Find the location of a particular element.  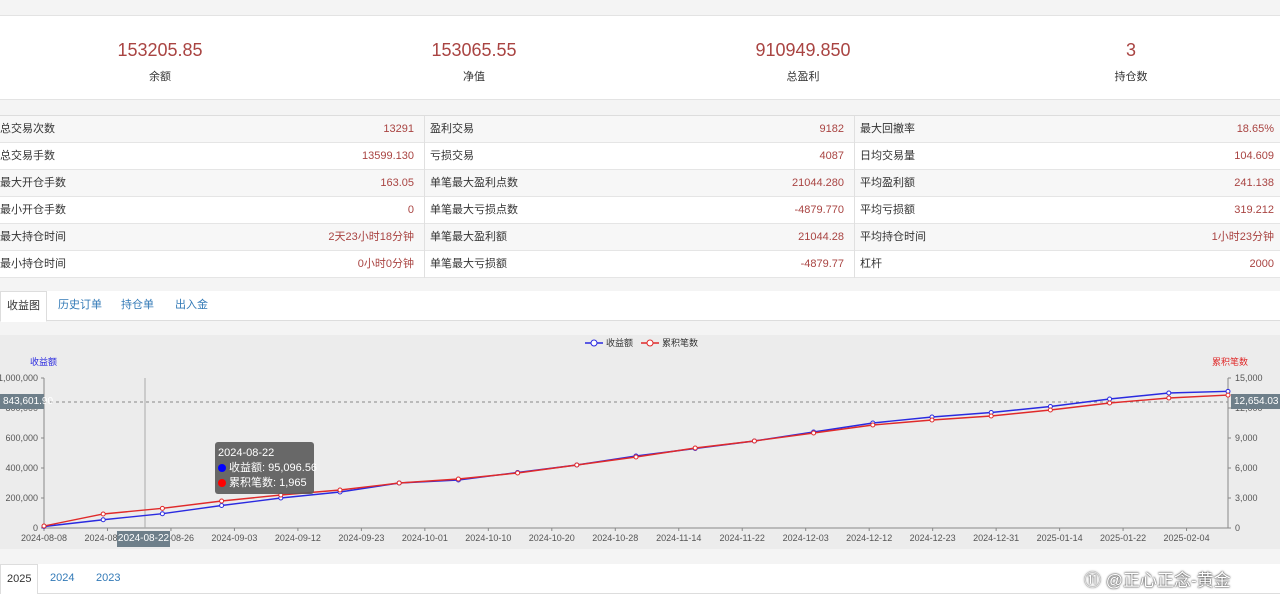

tab-year-2025: 2025 is located at coordinates (19, 579).